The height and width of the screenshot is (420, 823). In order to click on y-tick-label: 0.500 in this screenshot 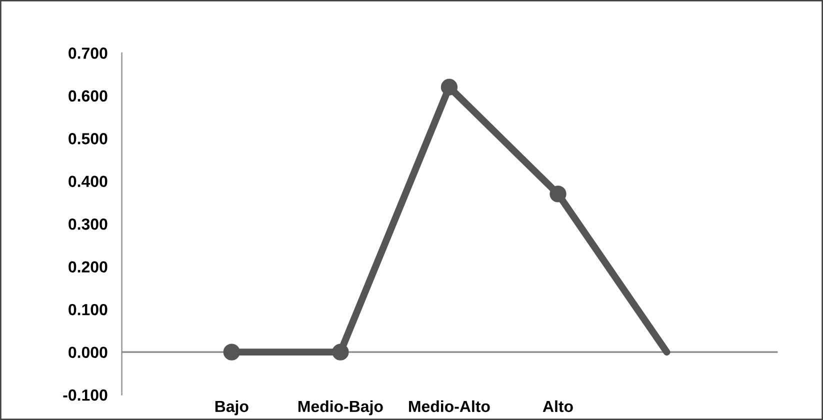, I will do `click(88, 138)`.